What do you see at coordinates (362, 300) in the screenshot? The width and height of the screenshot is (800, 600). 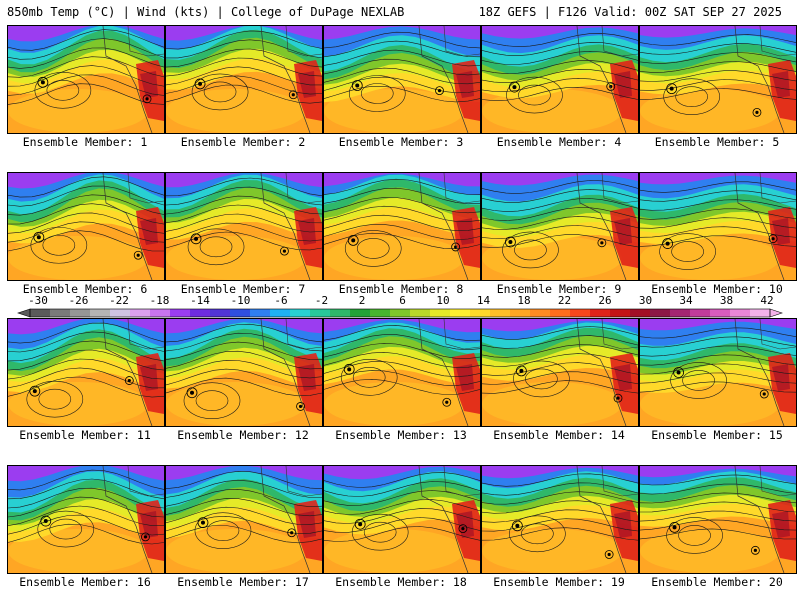 I see `colorbar-tick-label: 2` at bounding box center [362, 300].